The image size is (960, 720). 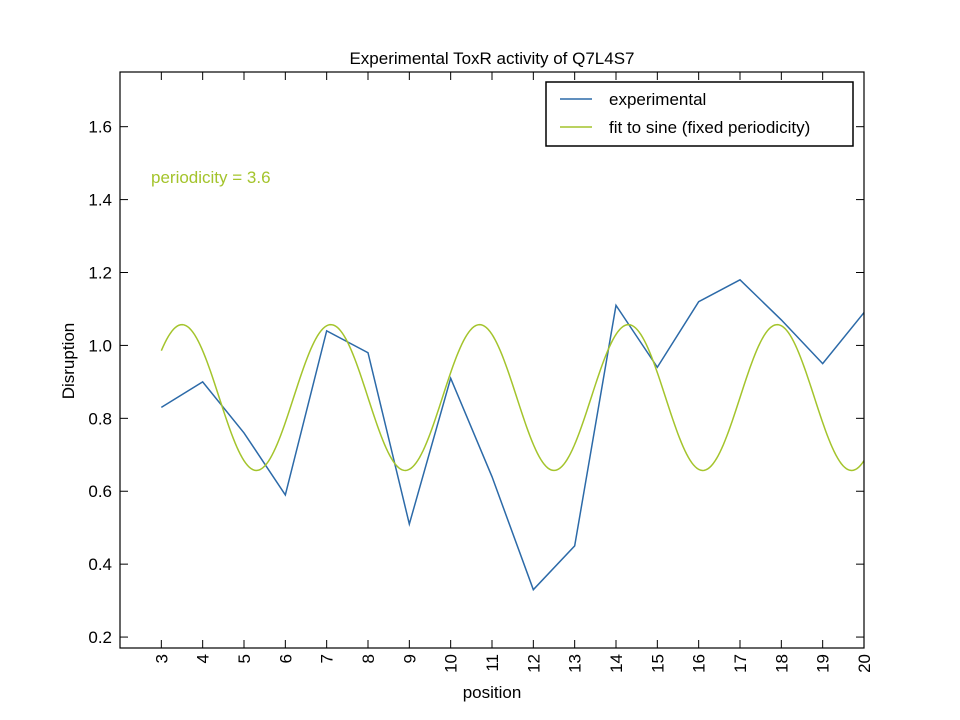 What do you see at coordinates (203, 658) in the screenshot?
I see `x-tick-label: 4` at bounding box center [203, 658].